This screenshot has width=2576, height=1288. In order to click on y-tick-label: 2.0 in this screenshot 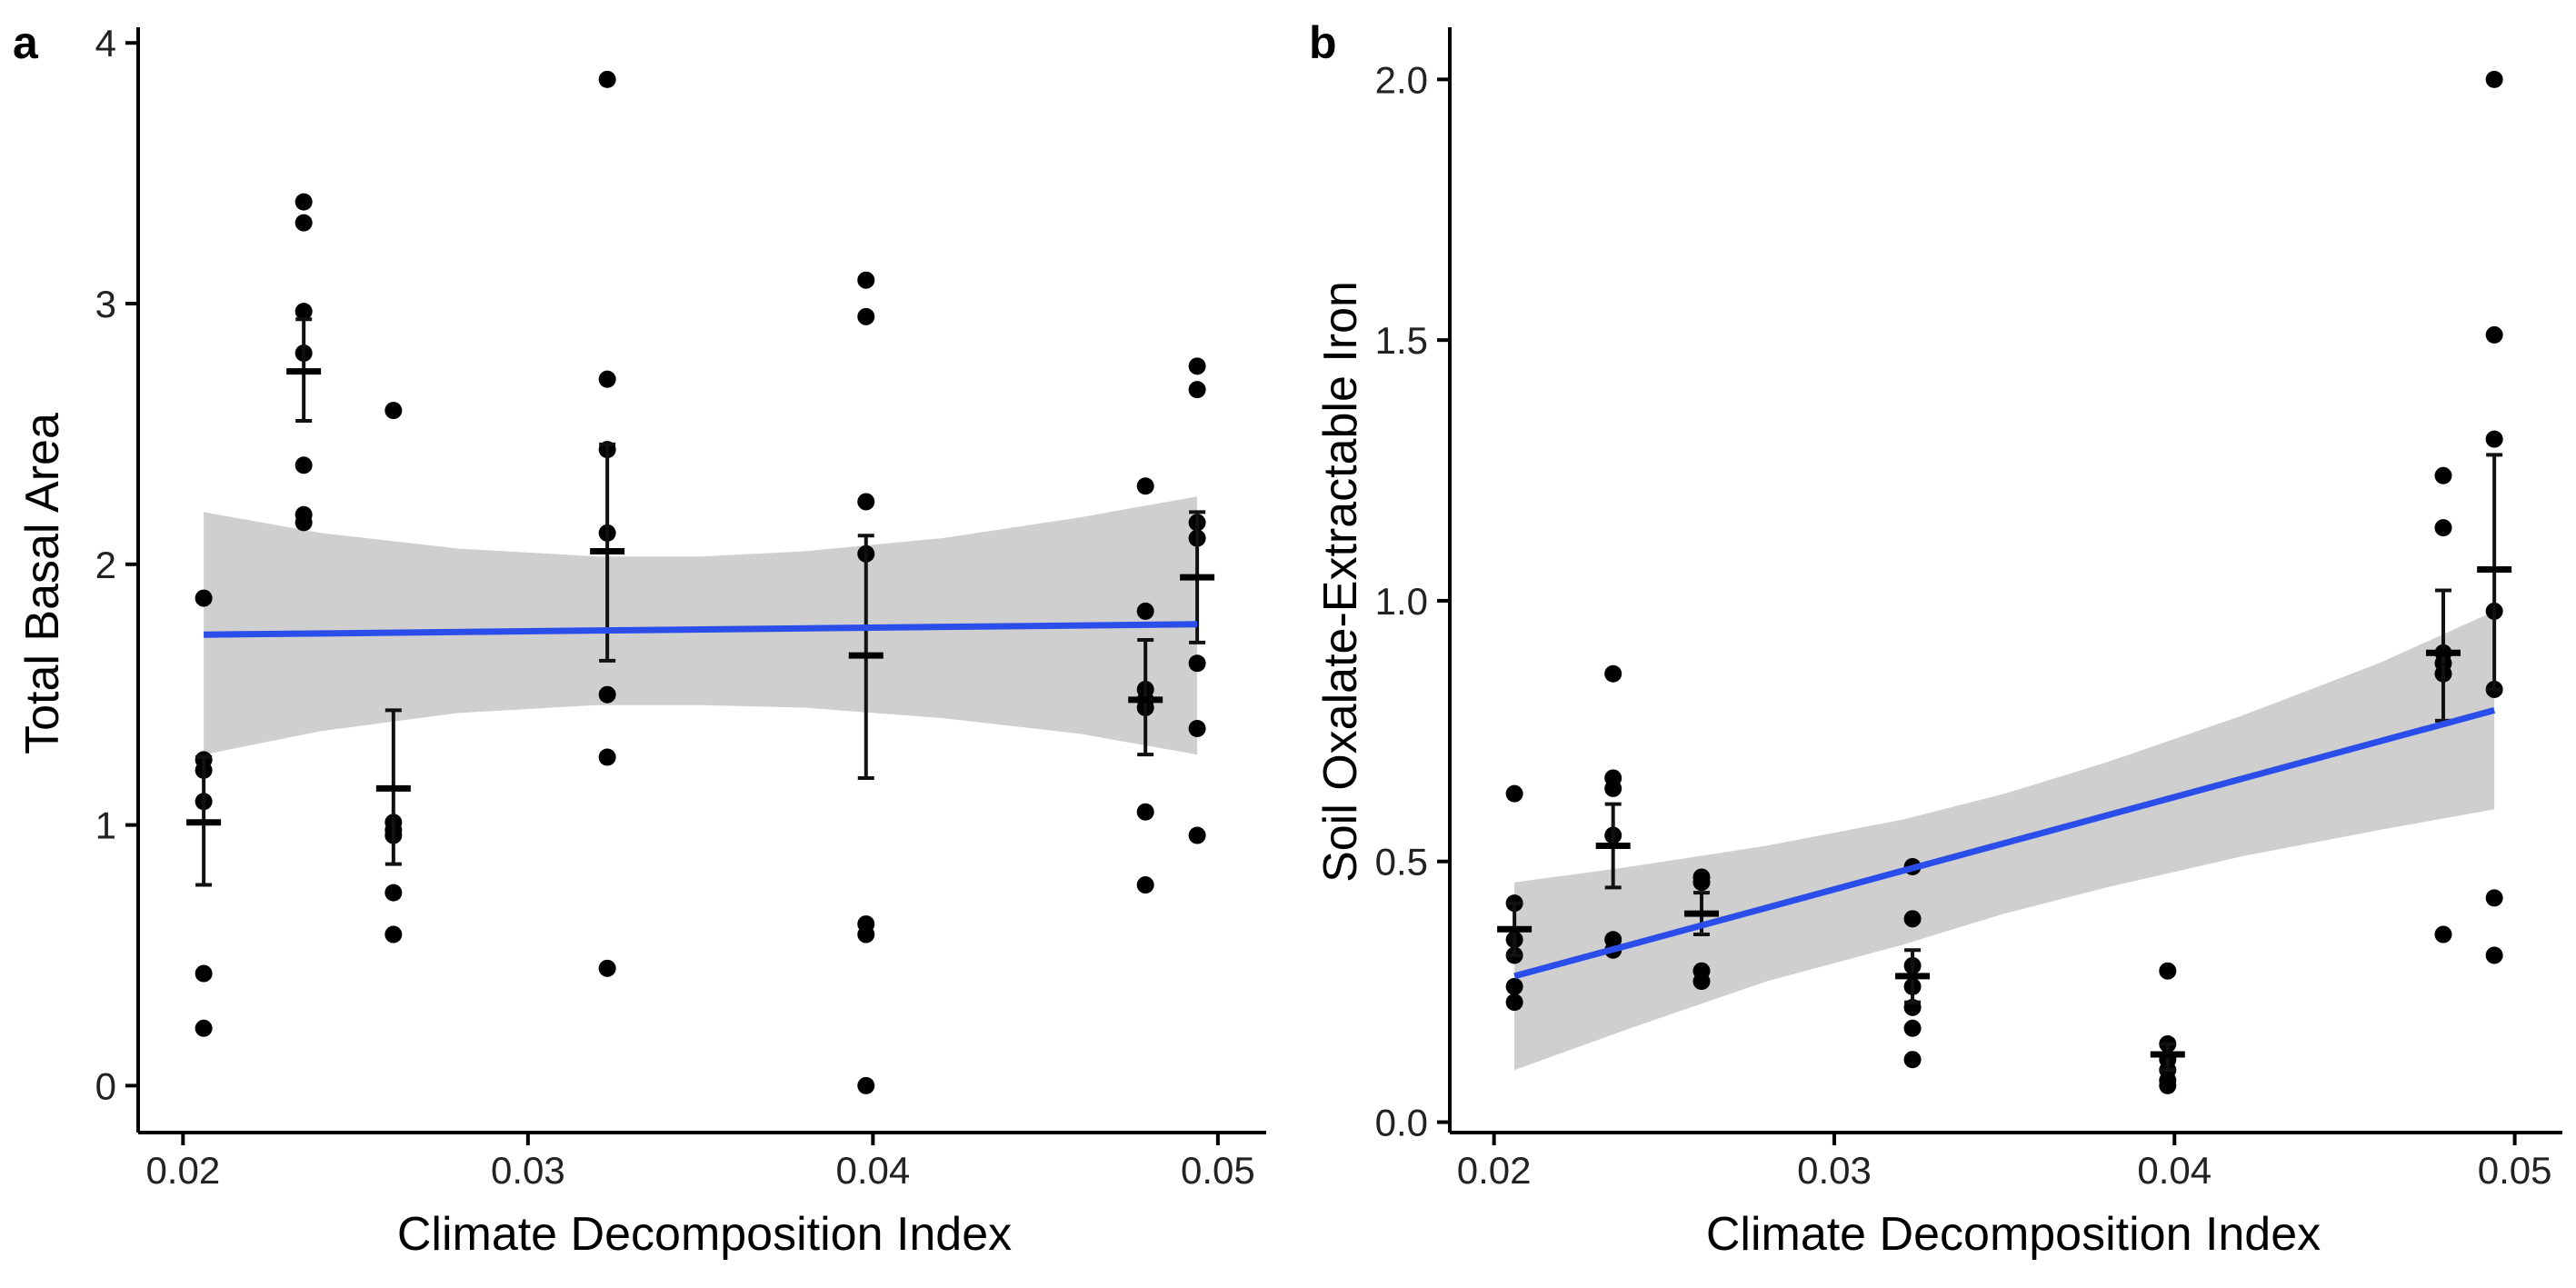, I will do `click(1401, 79)`.